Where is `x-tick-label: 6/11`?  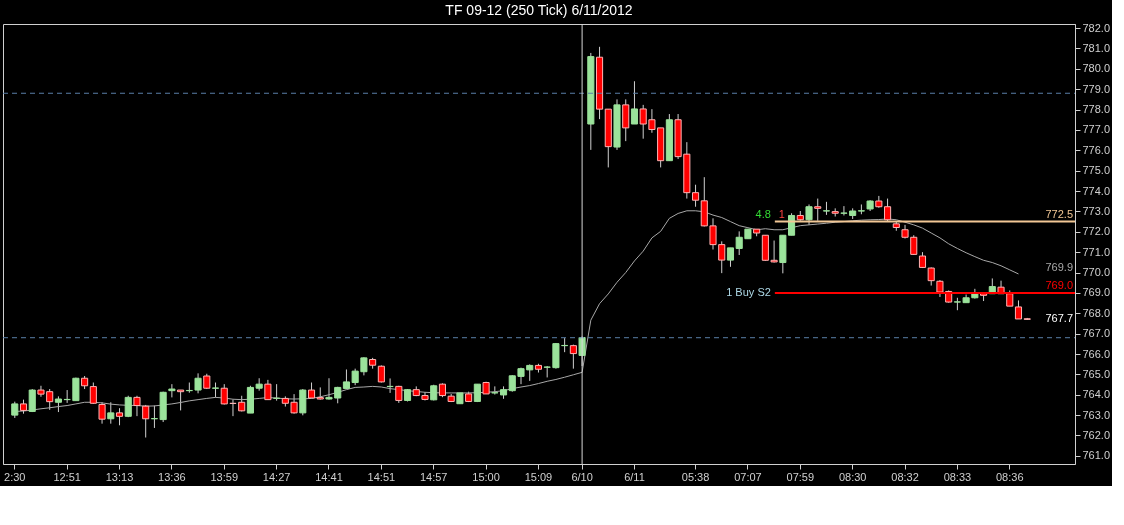 x-tick-label: 6/11 is located at coordinates (634, 476).